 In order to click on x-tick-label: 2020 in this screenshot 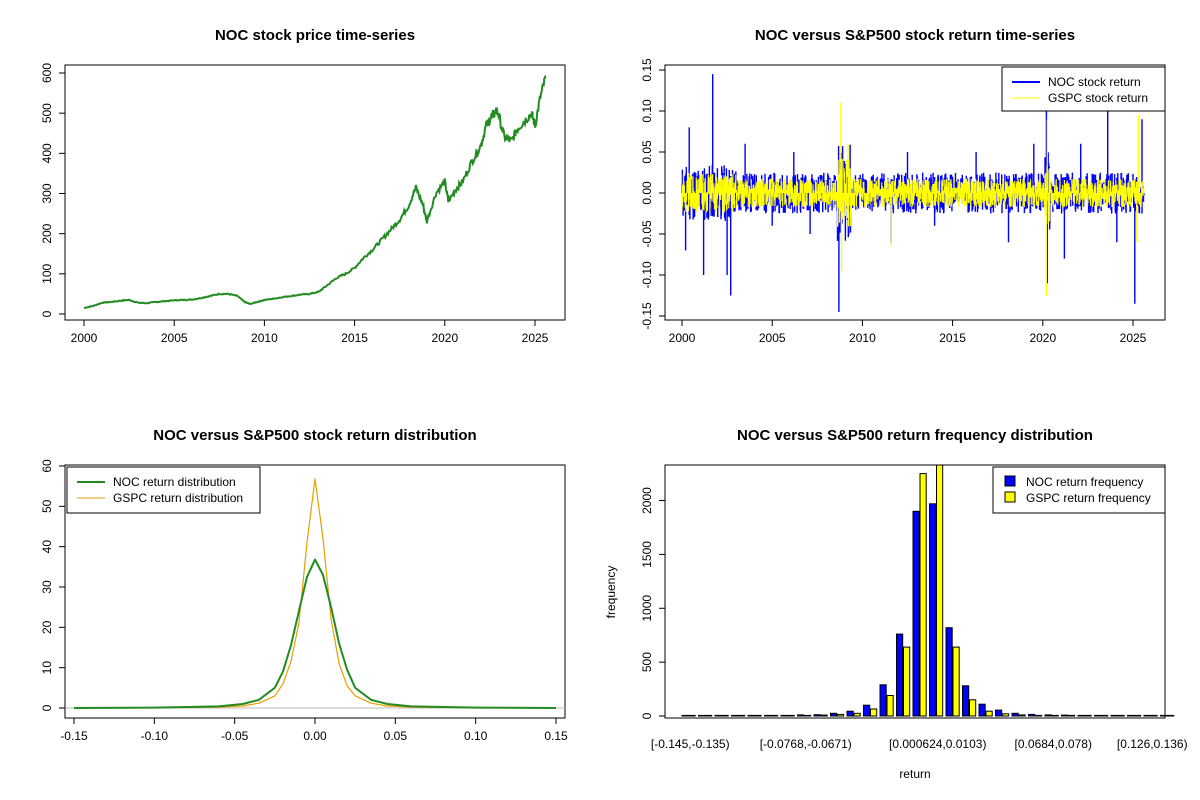, I will do `click(444, 338)`.